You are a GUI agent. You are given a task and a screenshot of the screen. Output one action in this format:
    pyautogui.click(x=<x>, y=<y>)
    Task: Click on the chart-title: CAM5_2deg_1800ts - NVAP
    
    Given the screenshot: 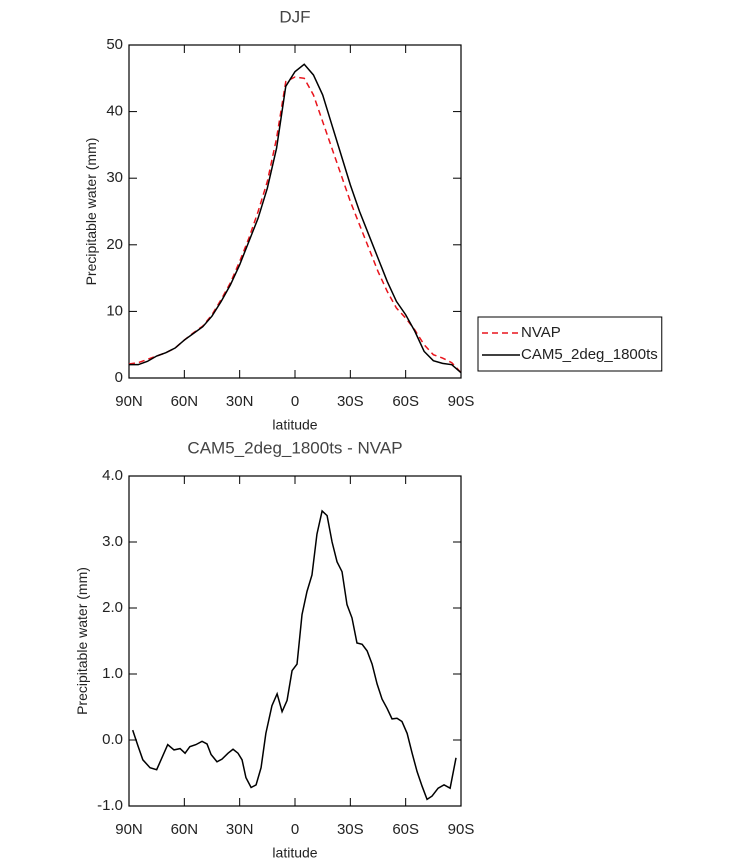 What is the action you would take?
    pyautogui.click(x=294, y=447)
    